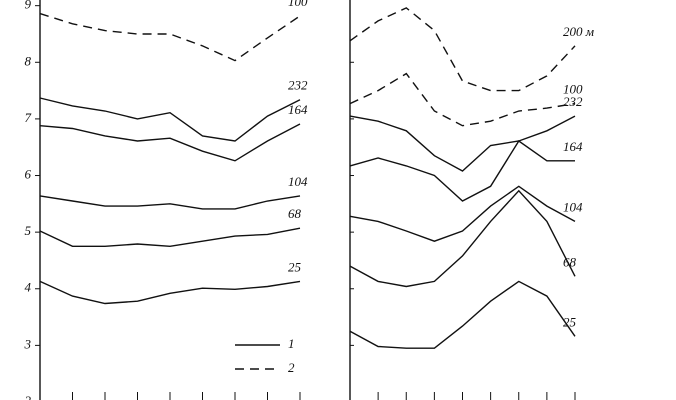 Image resolution: width=676 pixels, height=400 pixels. What do you see at coordinates (28, 343) in the screenshot?
I see `y-tick-label: 3` at bounding box center [28, 343].